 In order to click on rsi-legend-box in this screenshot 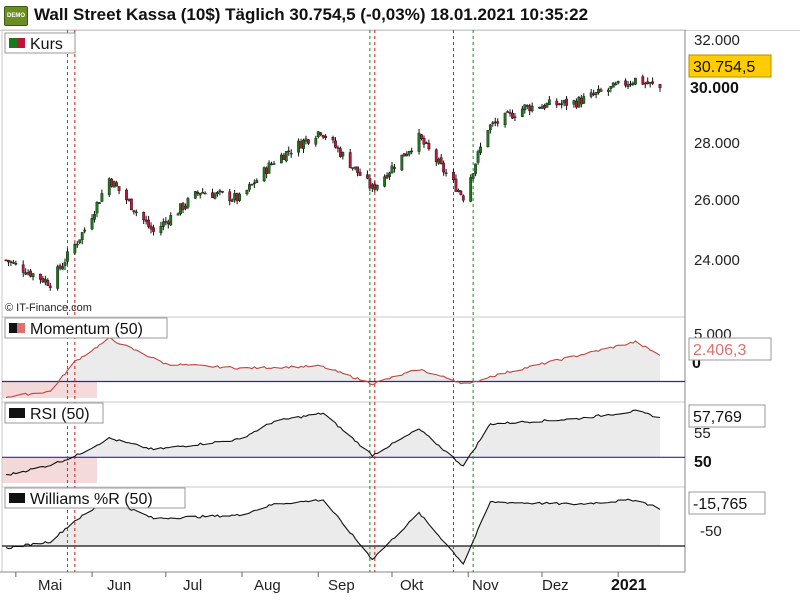, I will do `click(54, 413)`.